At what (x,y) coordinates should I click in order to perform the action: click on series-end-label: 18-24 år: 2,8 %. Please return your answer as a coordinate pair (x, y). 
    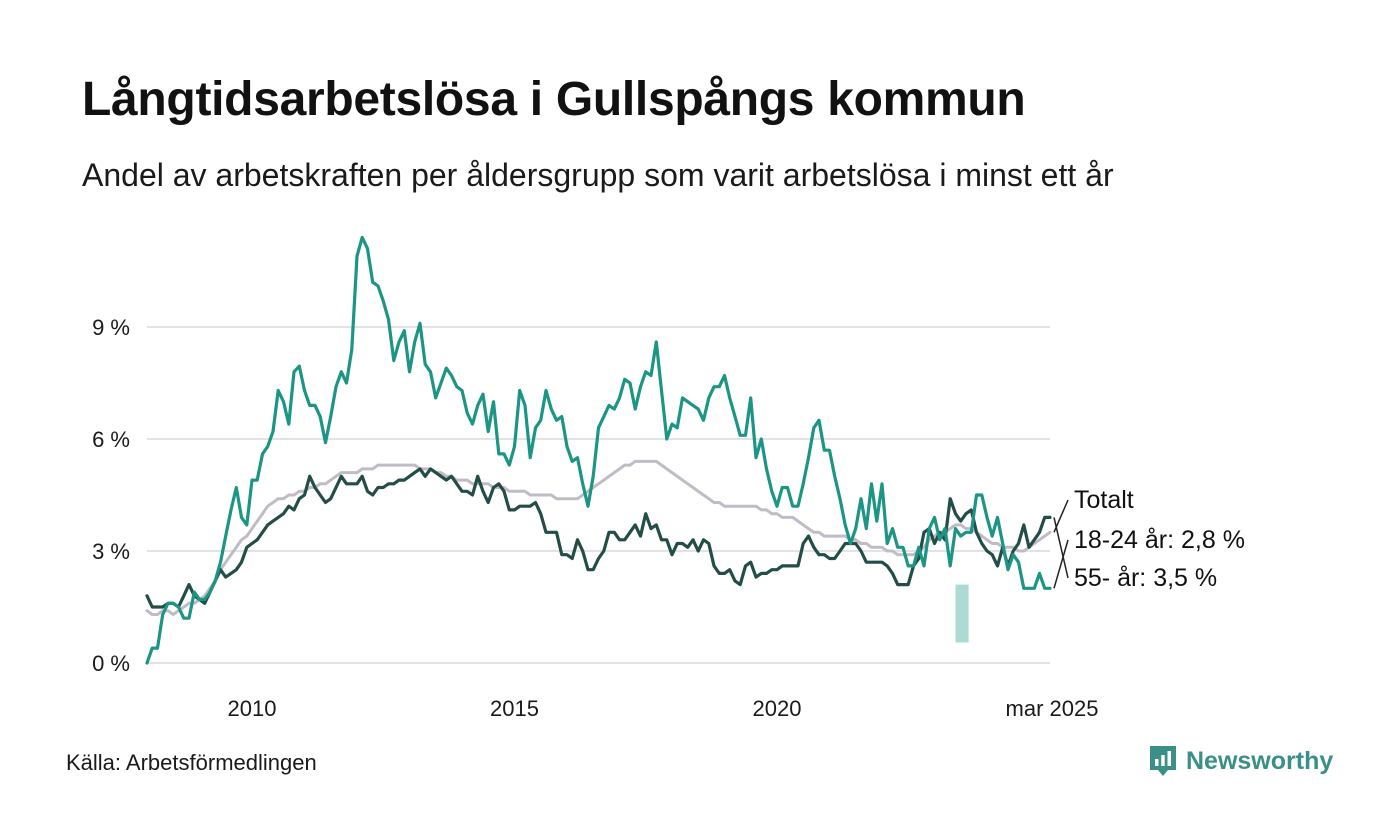
    Looking at the image, I should click on (1159, 540).